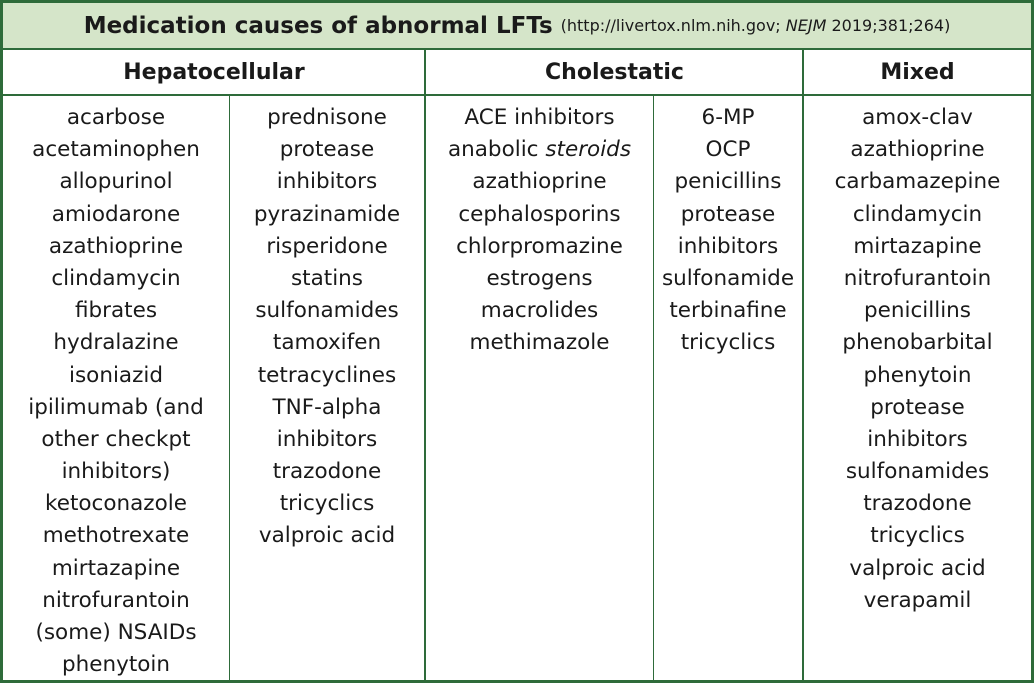  Describe the element at coordinates (614, 72) in the screenshot. I see `header-cholestatic: Cholestatic` at that location.